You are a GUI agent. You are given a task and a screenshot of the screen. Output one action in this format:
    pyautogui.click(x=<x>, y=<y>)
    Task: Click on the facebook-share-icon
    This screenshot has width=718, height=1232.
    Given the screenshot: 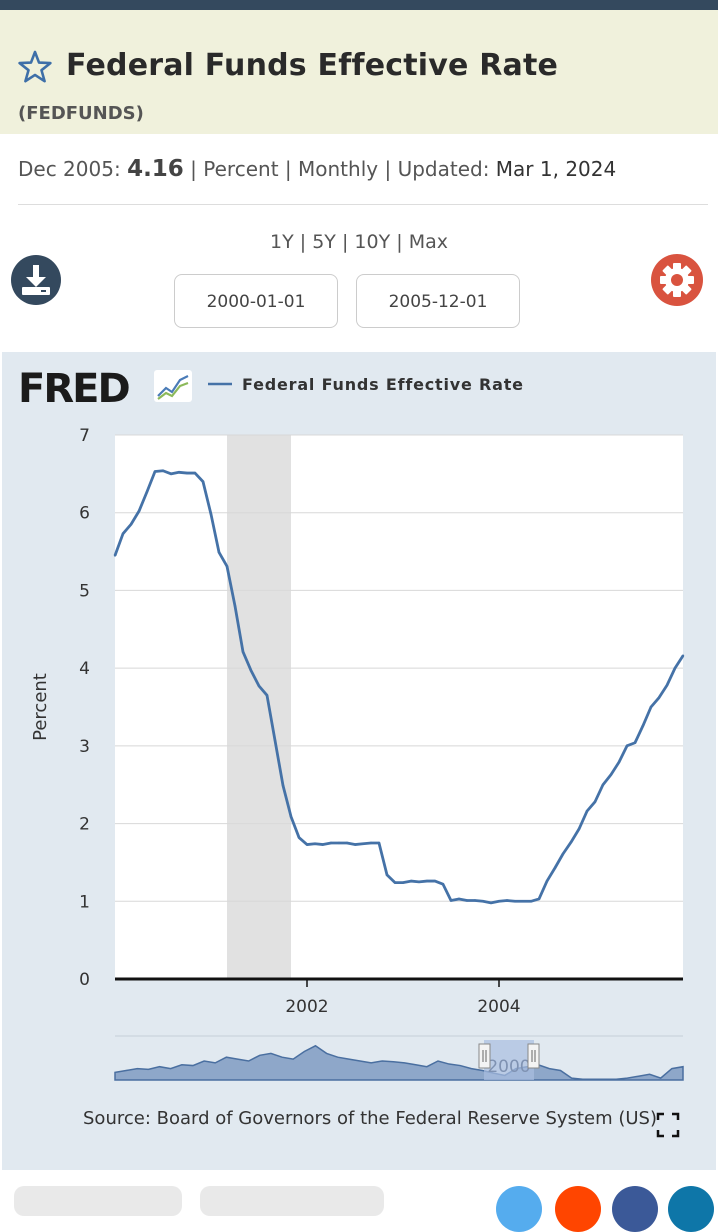 What is the action you would take?
    pyautogui.click(x=635, y=1209)
    